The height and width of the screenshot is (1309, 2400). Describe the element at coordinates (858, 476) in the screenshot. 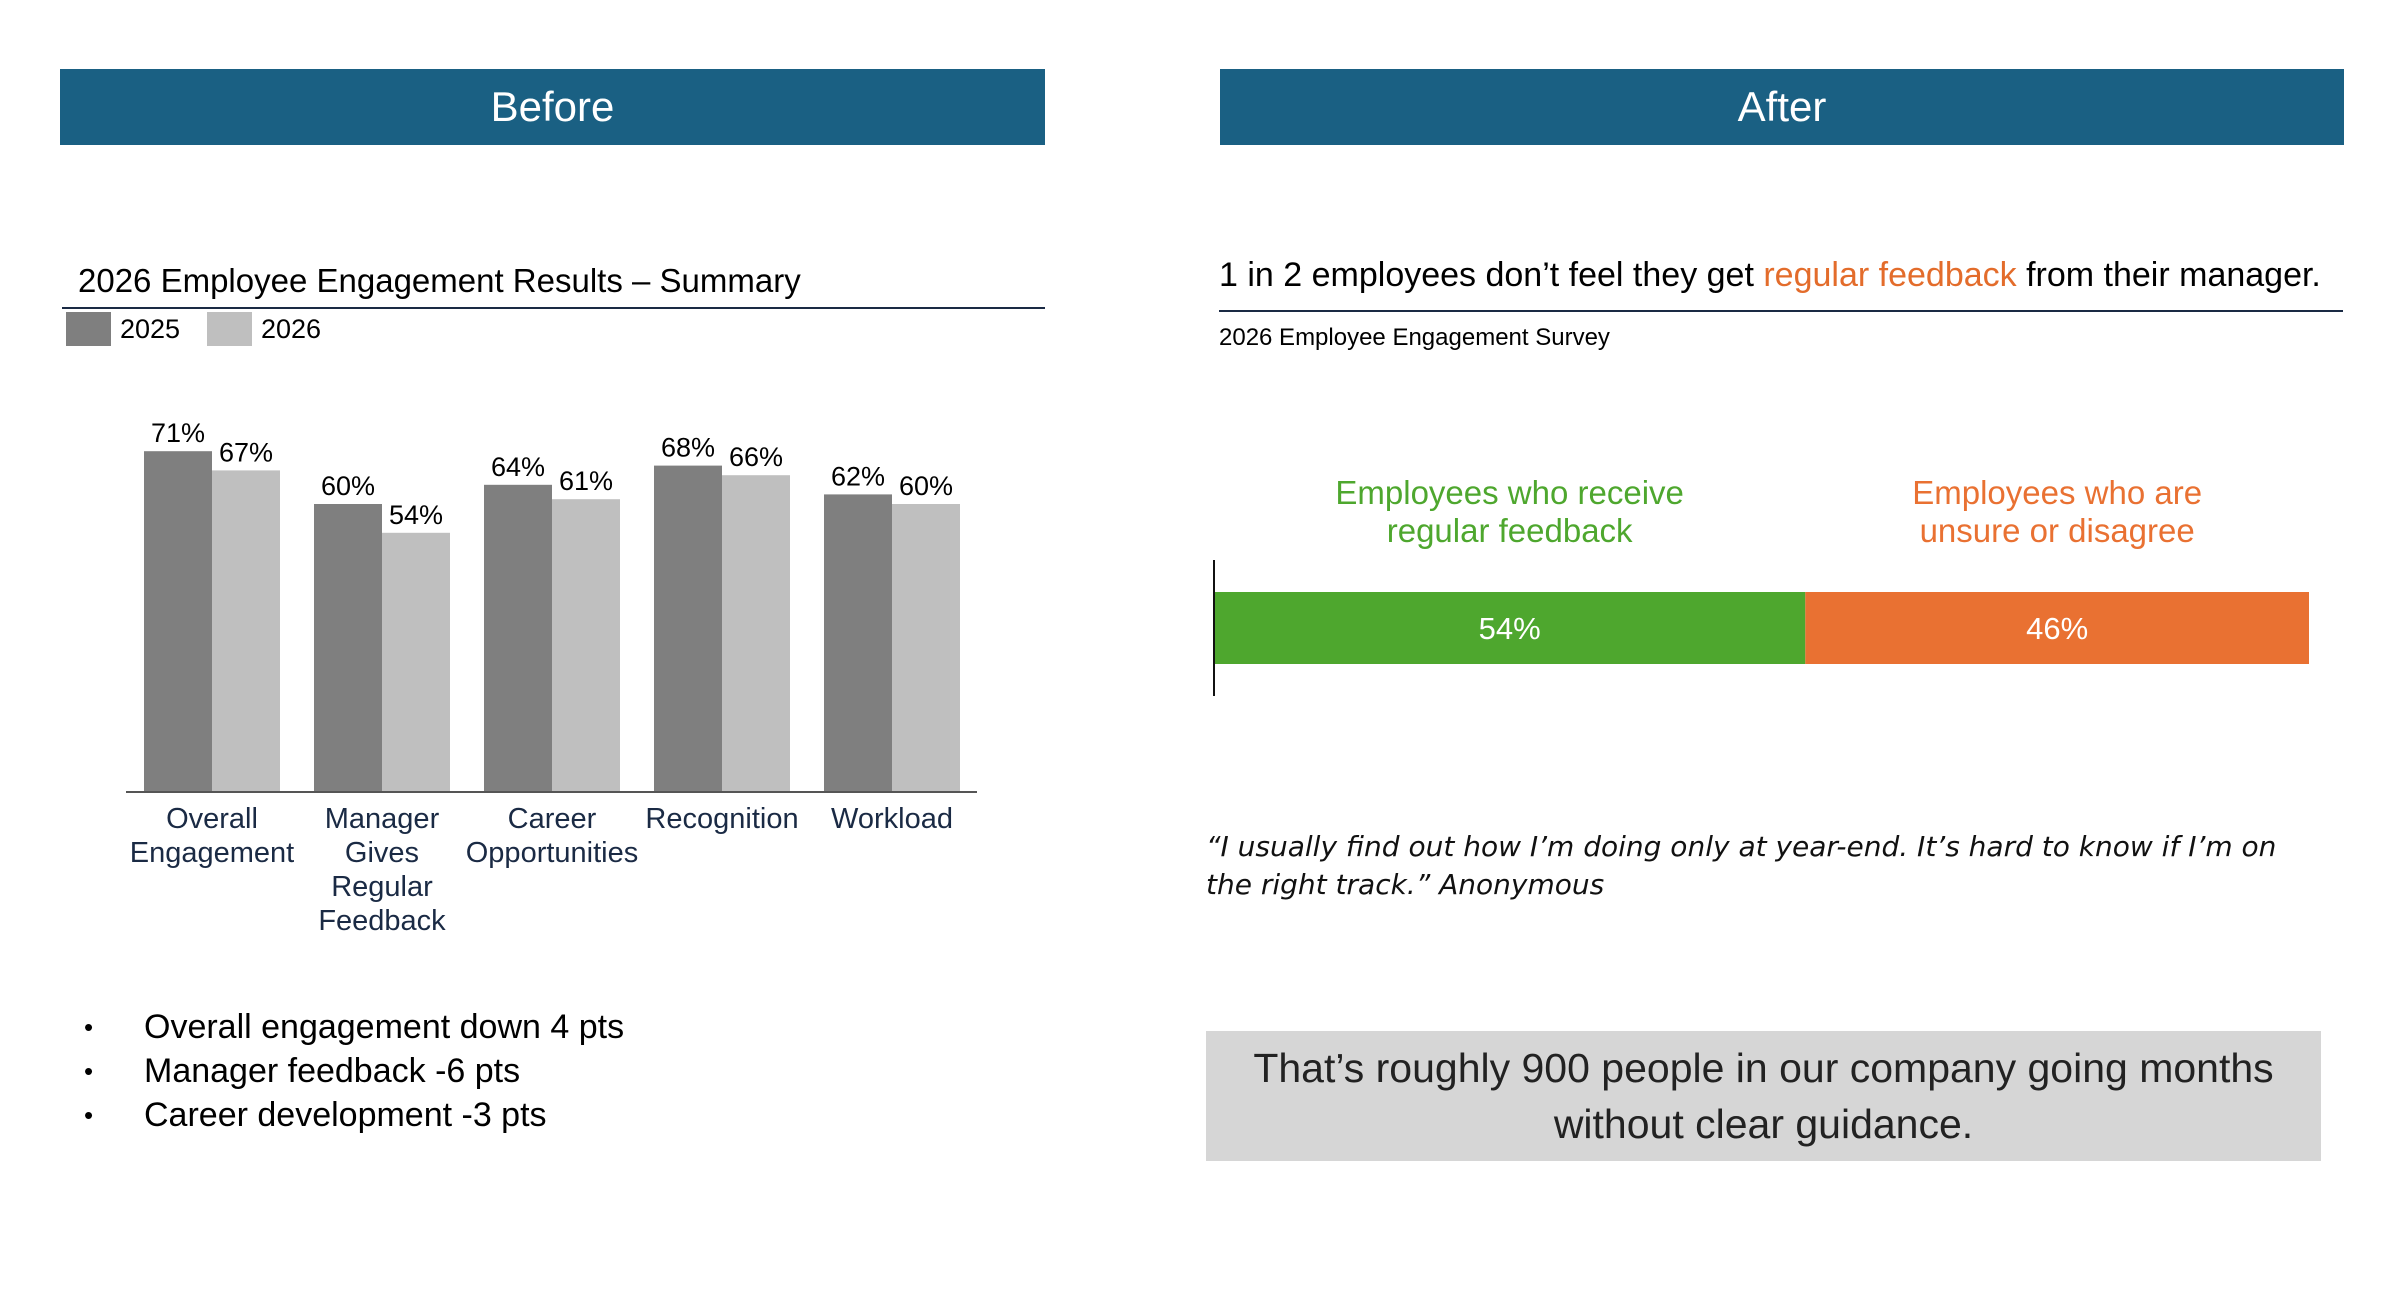

I see `data-label-2025: 62%` at that location.